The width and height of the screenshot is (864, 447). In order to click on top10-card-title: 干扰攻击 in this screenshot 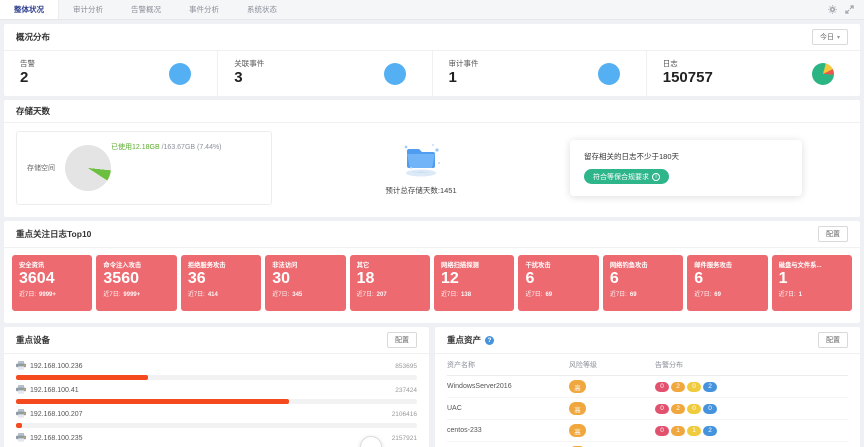, I will do `click(538, 265)`.